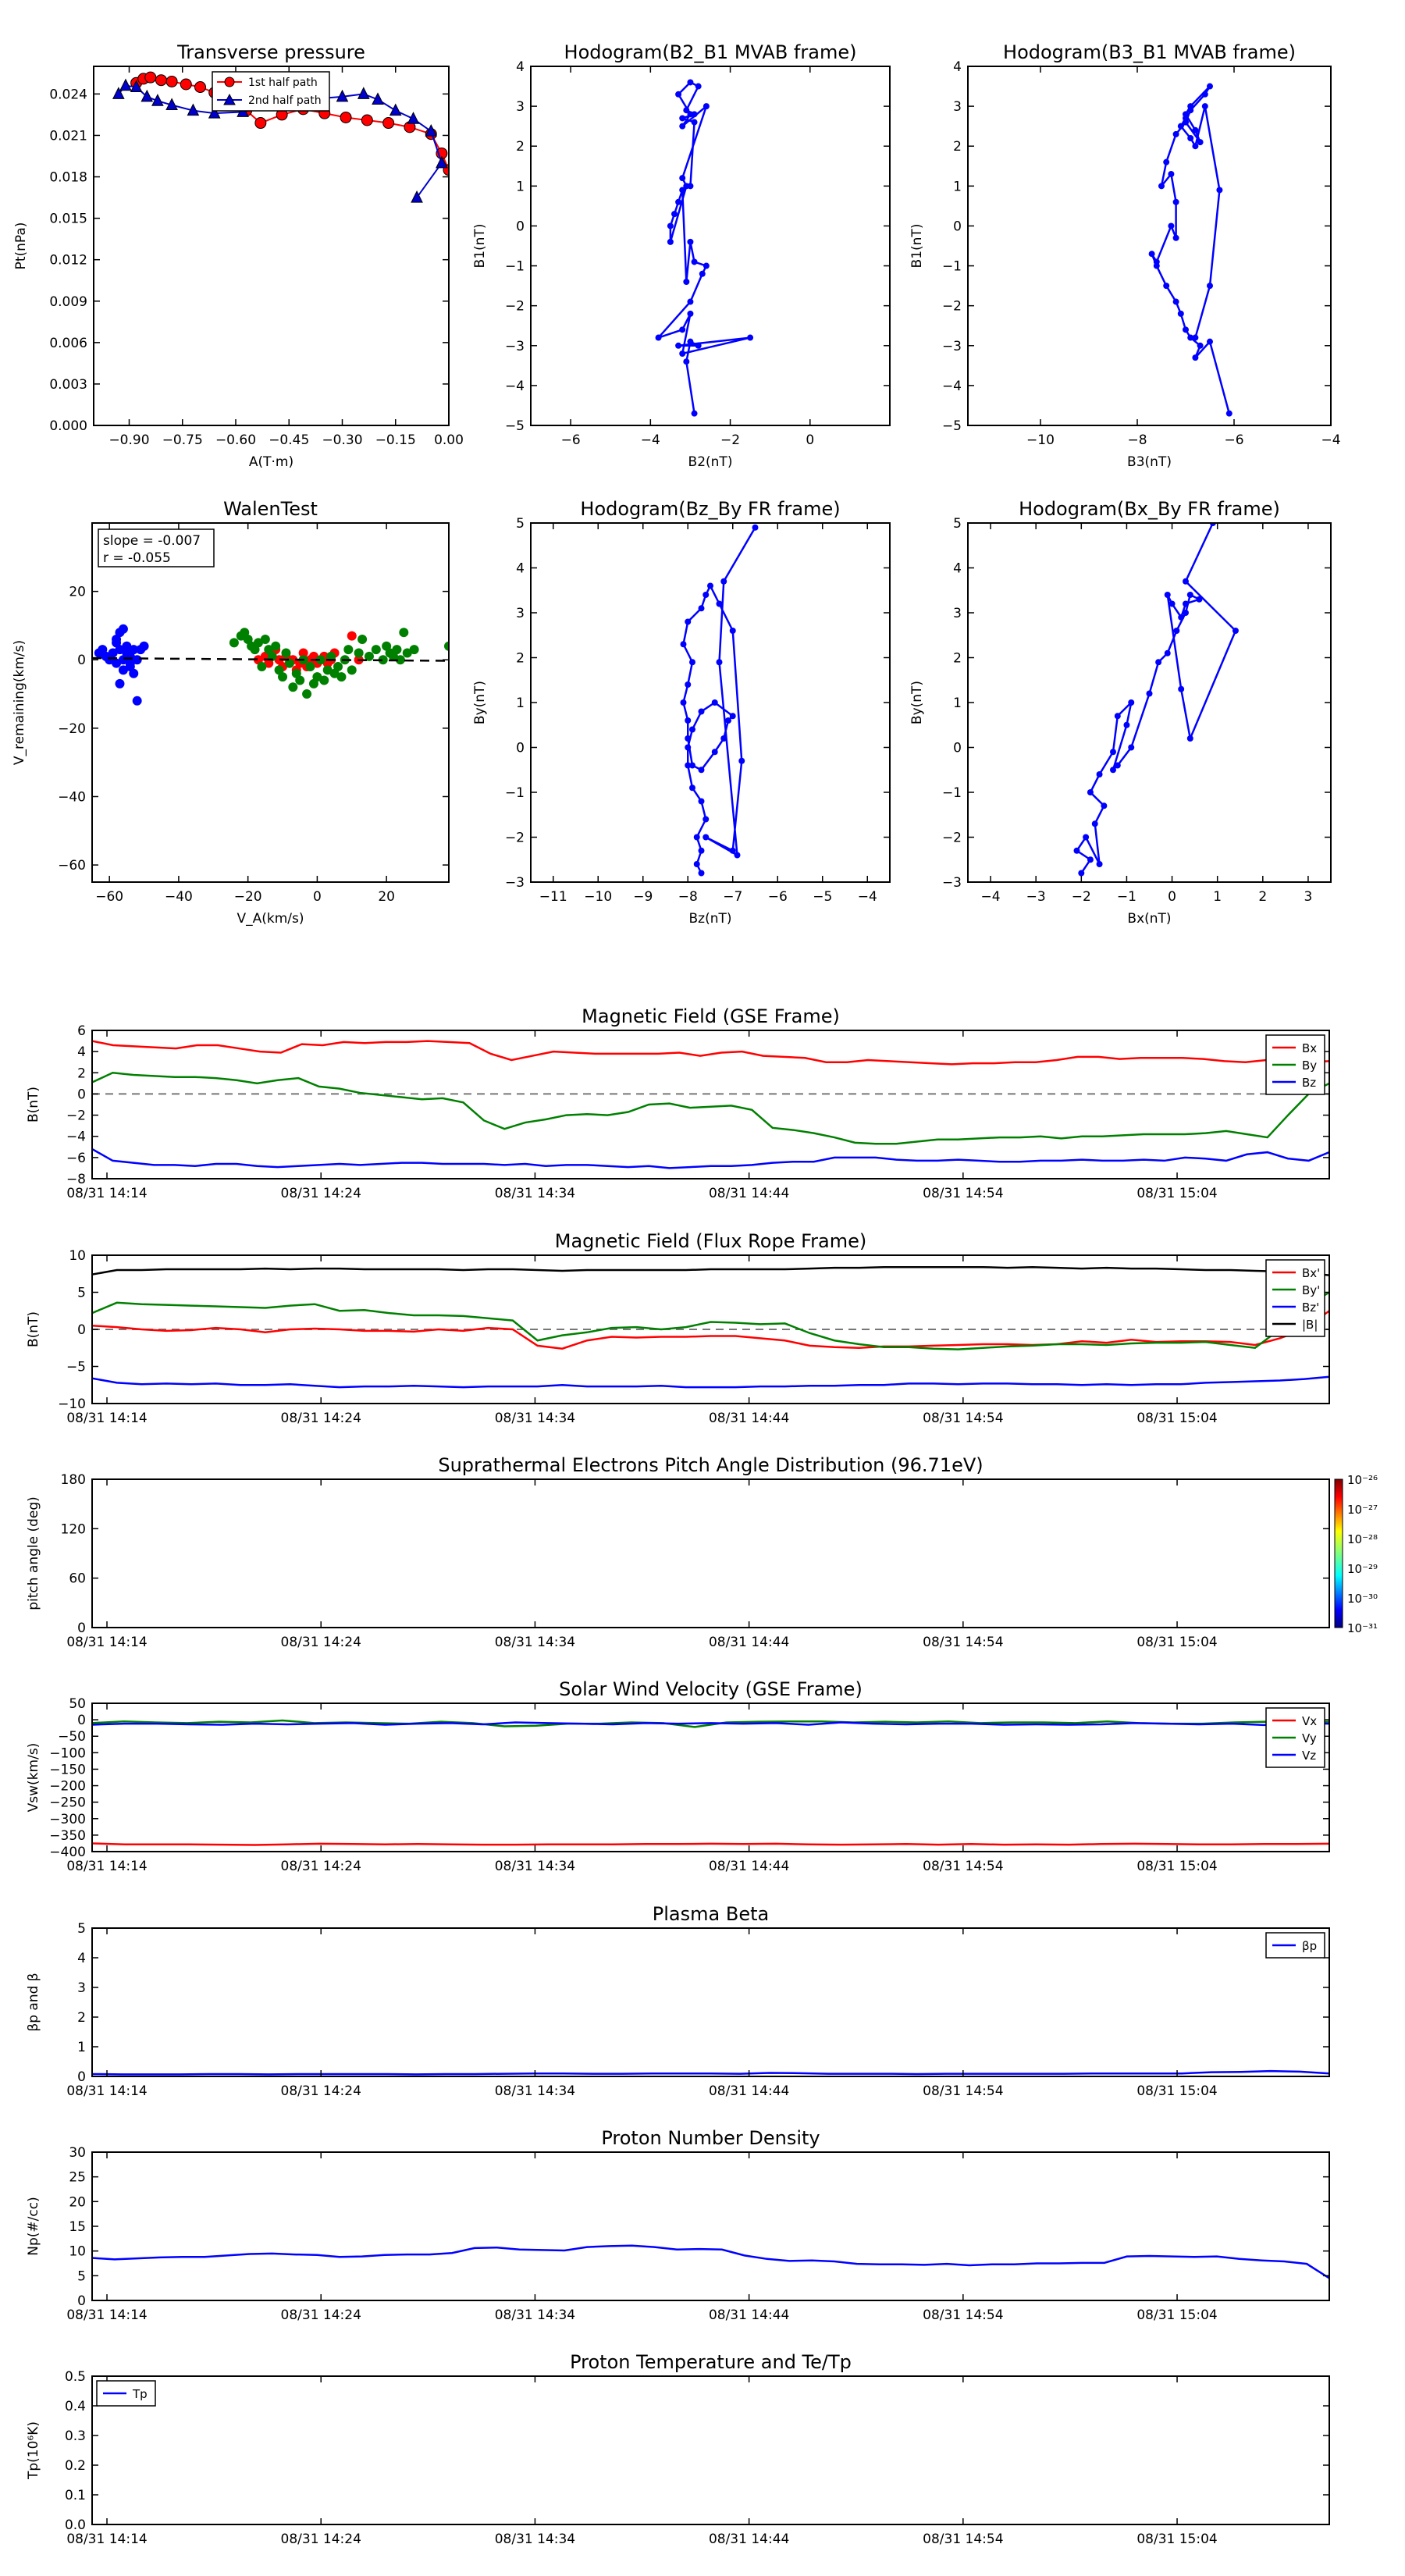 The width and height of the screenshot is (1405, 2576). What do you see at coordinates (952, 307) in the screenshot?
I see `y-tick-label: −2` at bounding box center [952, 307].